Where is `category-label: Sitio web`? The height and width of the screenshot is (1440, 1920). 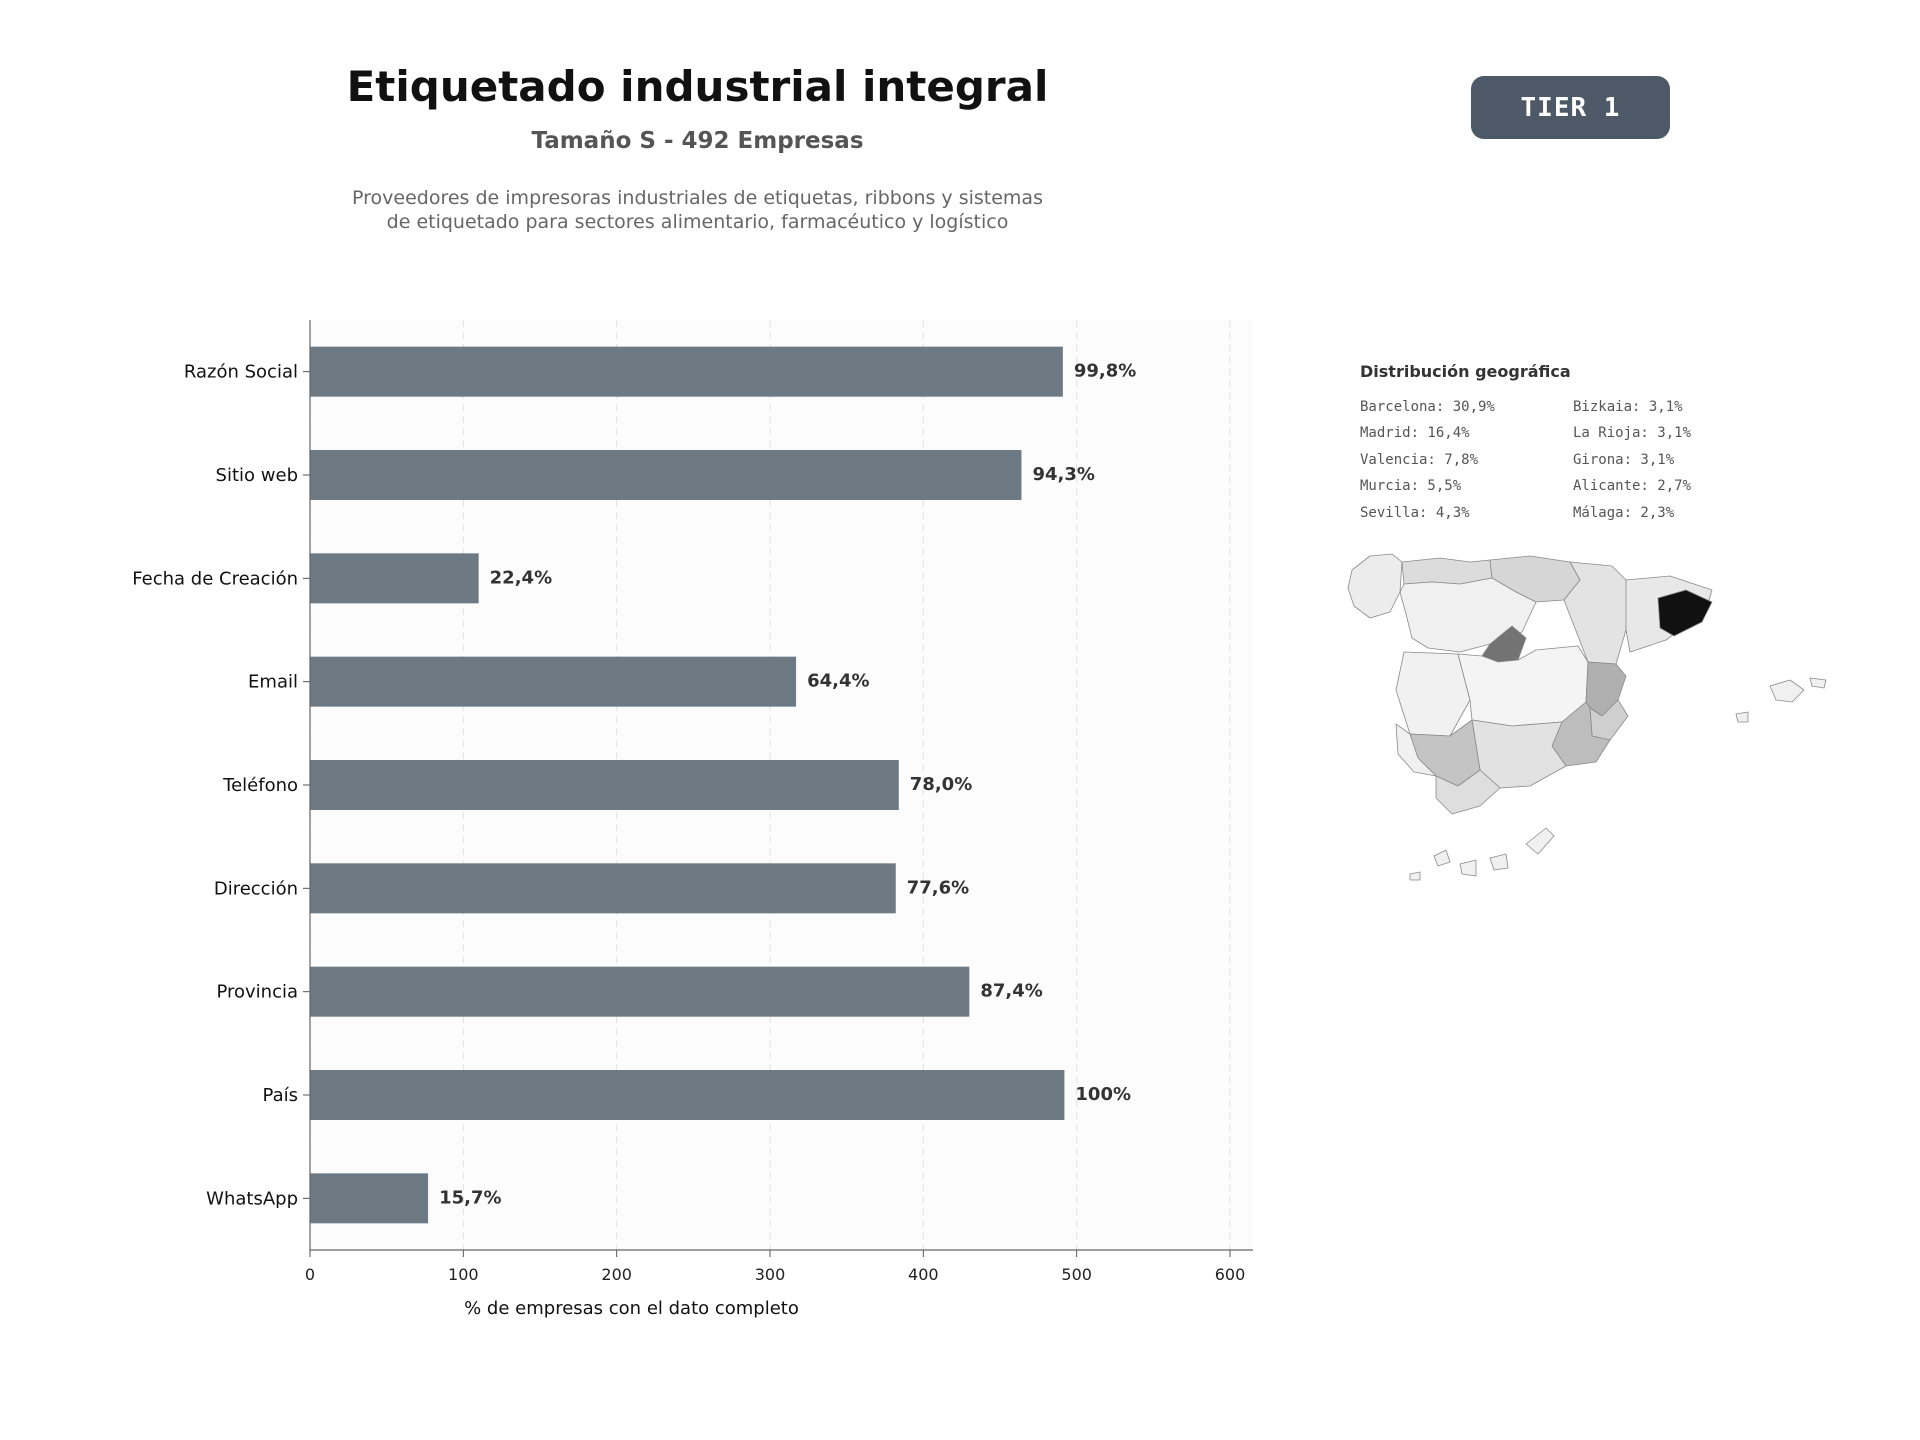 category-label: Sitio web is located at coordinates (257, 475).